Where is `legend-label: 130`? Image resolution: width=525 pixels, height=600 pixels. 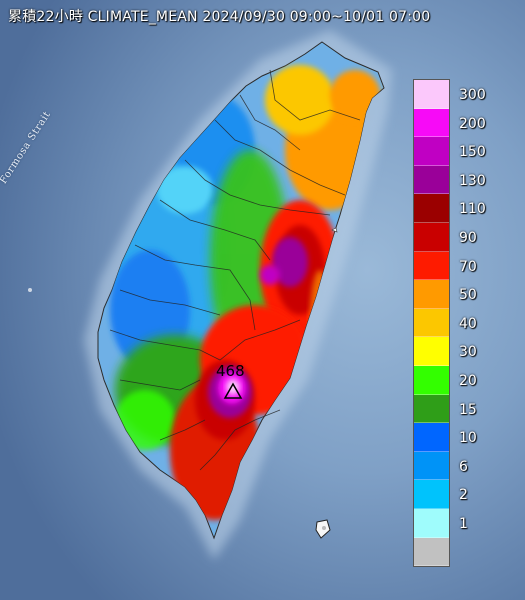 legend-label: 130 is located at coordinates (472, 180).